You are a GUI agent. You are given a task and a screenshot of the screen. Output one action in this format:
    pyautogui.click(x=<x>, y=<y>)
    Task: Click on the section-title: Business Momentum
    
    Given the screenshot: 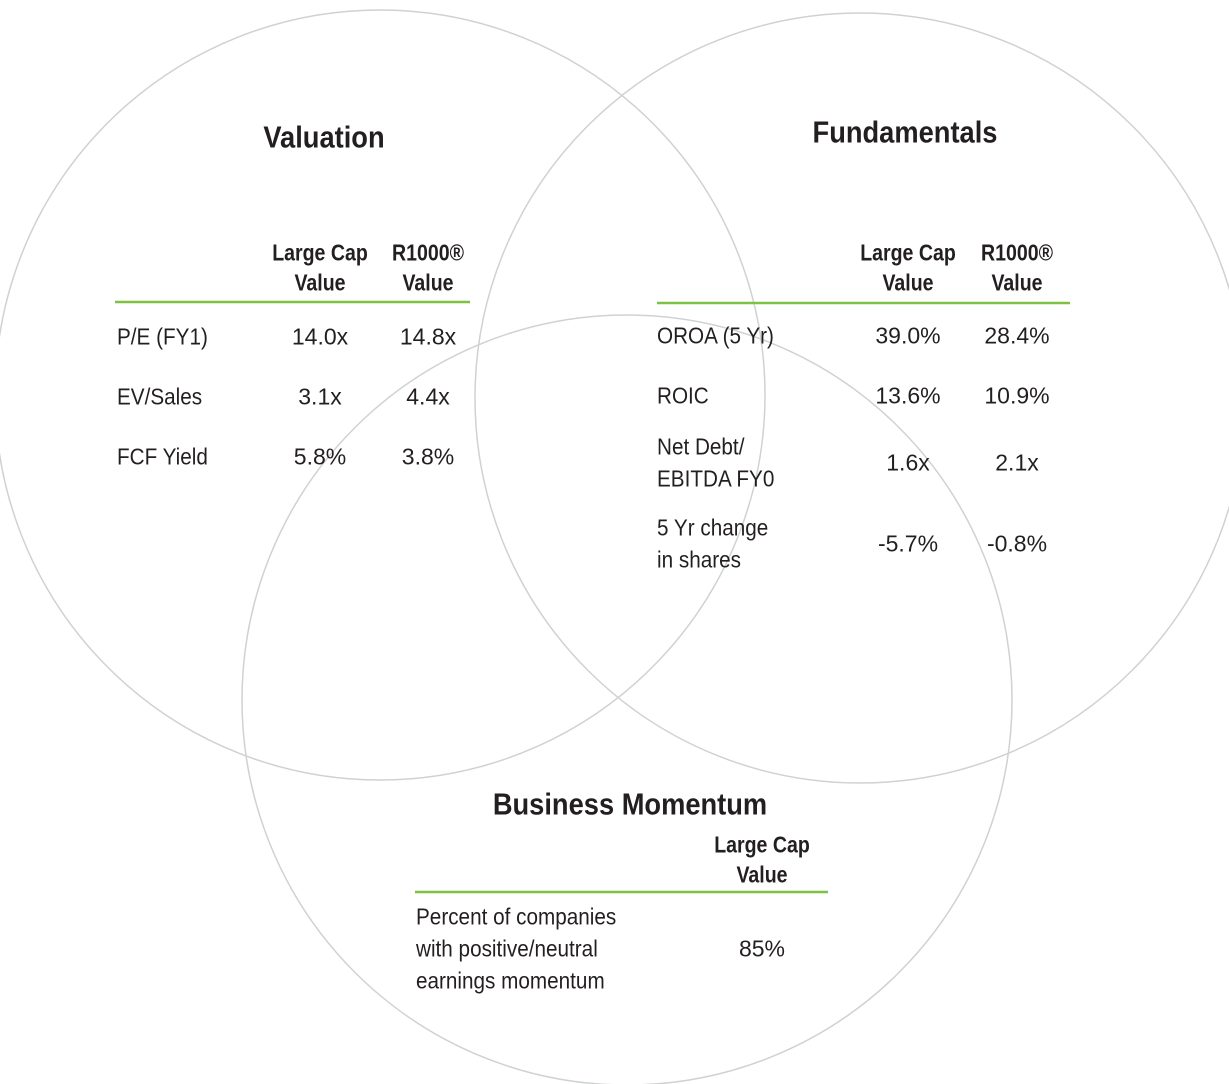 What is the action you would take?
    pyautogui.click(x=630, y=804)
    